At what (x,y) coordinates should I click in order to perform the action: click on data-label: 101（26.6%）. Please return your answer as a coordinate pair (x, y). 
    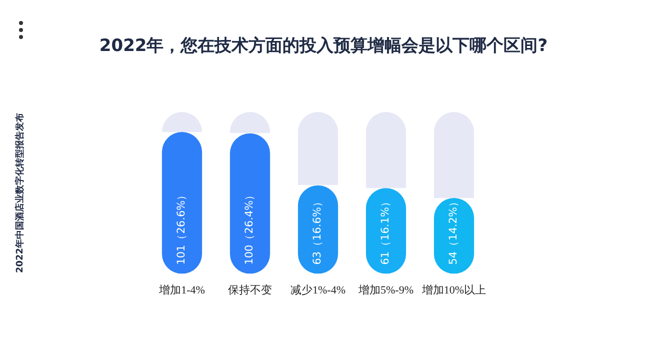
    Looking at the image, I should click on (182, 227).